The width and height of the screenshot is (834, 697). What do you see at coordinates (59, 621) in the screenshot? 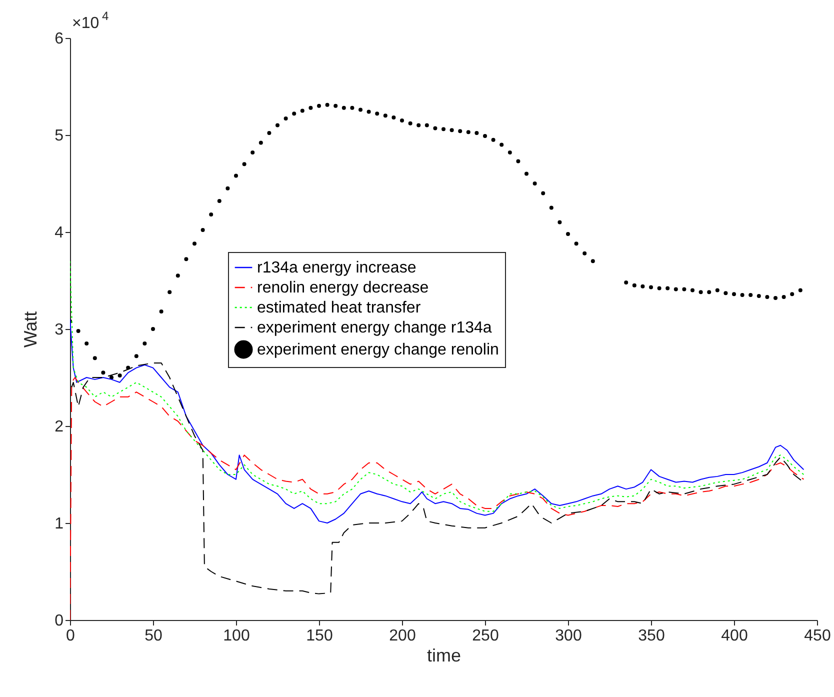
I see `y-tick-label: 0` at bounding box center [59, 621].